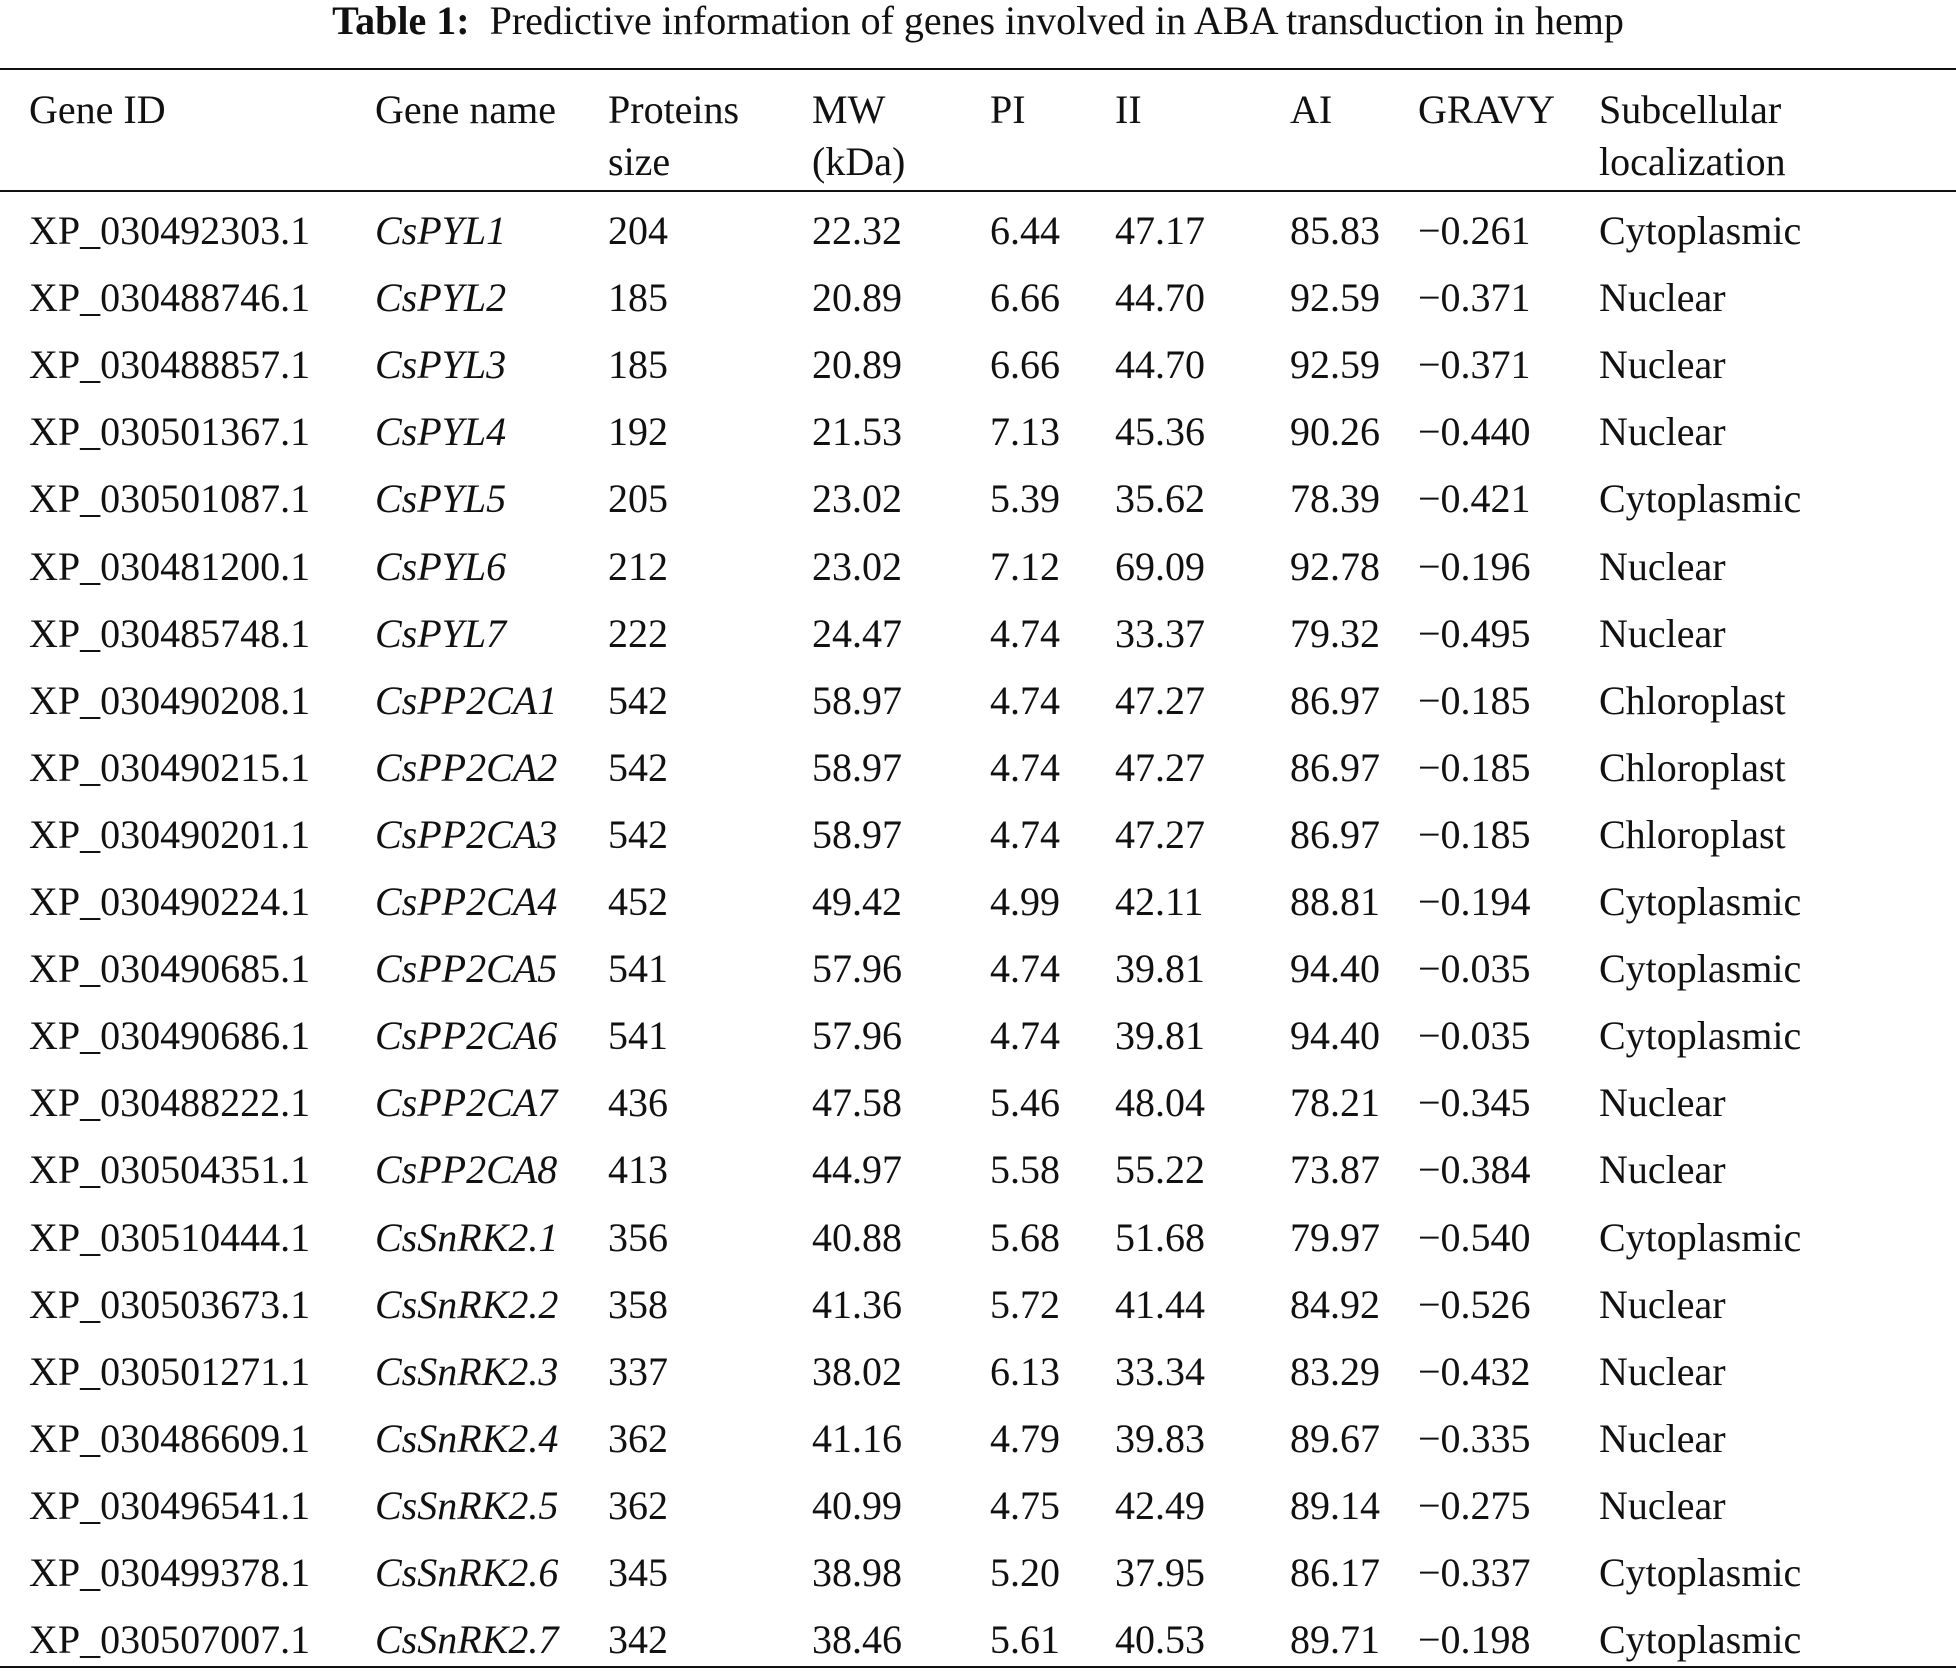 This screenshot has height=1672, width=1956. Describe the element at coordinates (638, 230) in the screenshot. I see `table-cell: 204` at that location.